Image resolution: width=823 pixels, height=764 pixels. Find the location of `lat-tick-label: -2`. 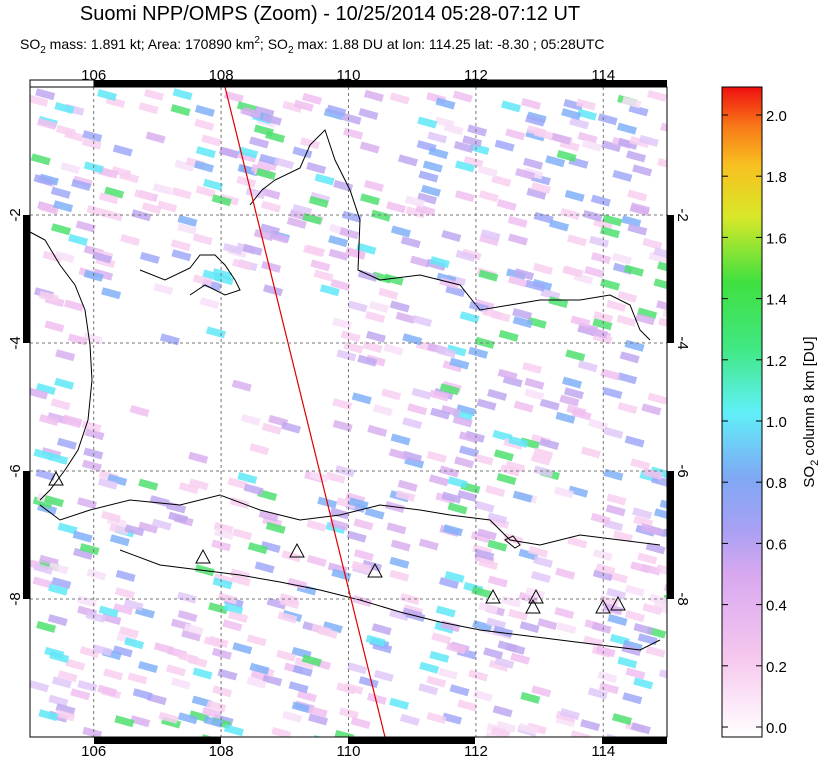

lat-tick-label: -2 is located at coordinates (15, 214).